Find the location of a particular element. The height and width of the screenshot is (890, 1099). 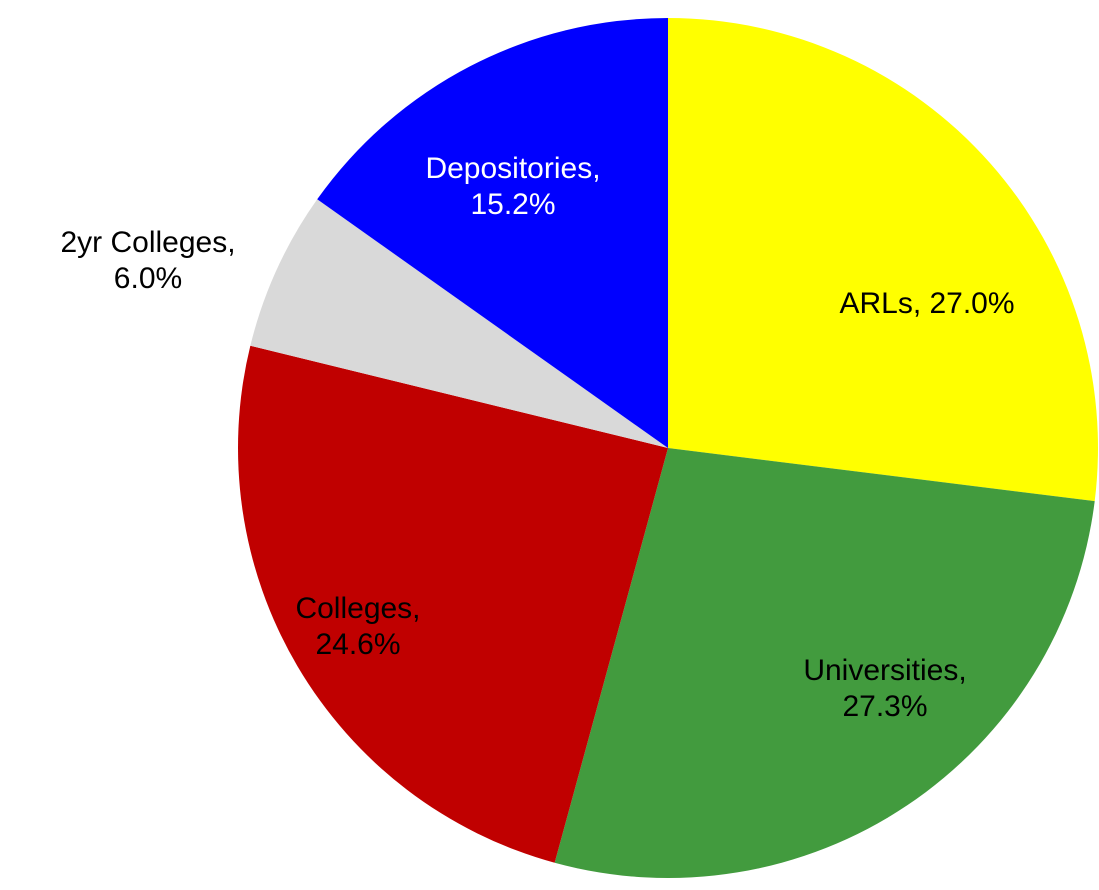

data-label: Depositories, 15.2% is located at coordinates (512, 186).